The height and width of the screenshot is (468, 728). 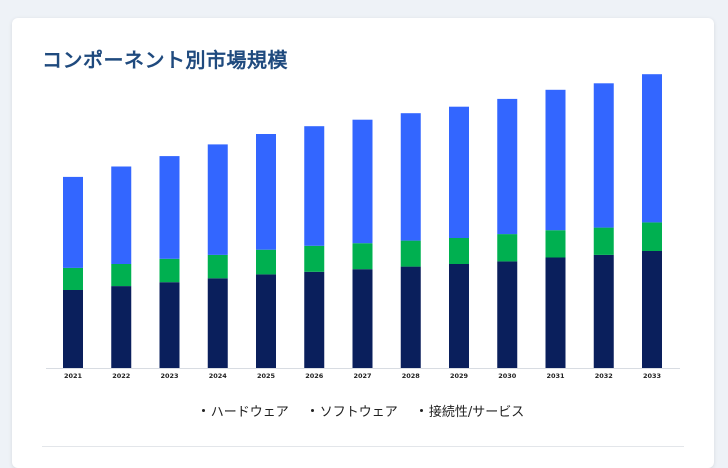 What do you see at coordinates (266, 376) in the screenshot?
I see `x-tick-label: 2025` at bounding box center [266, 376].